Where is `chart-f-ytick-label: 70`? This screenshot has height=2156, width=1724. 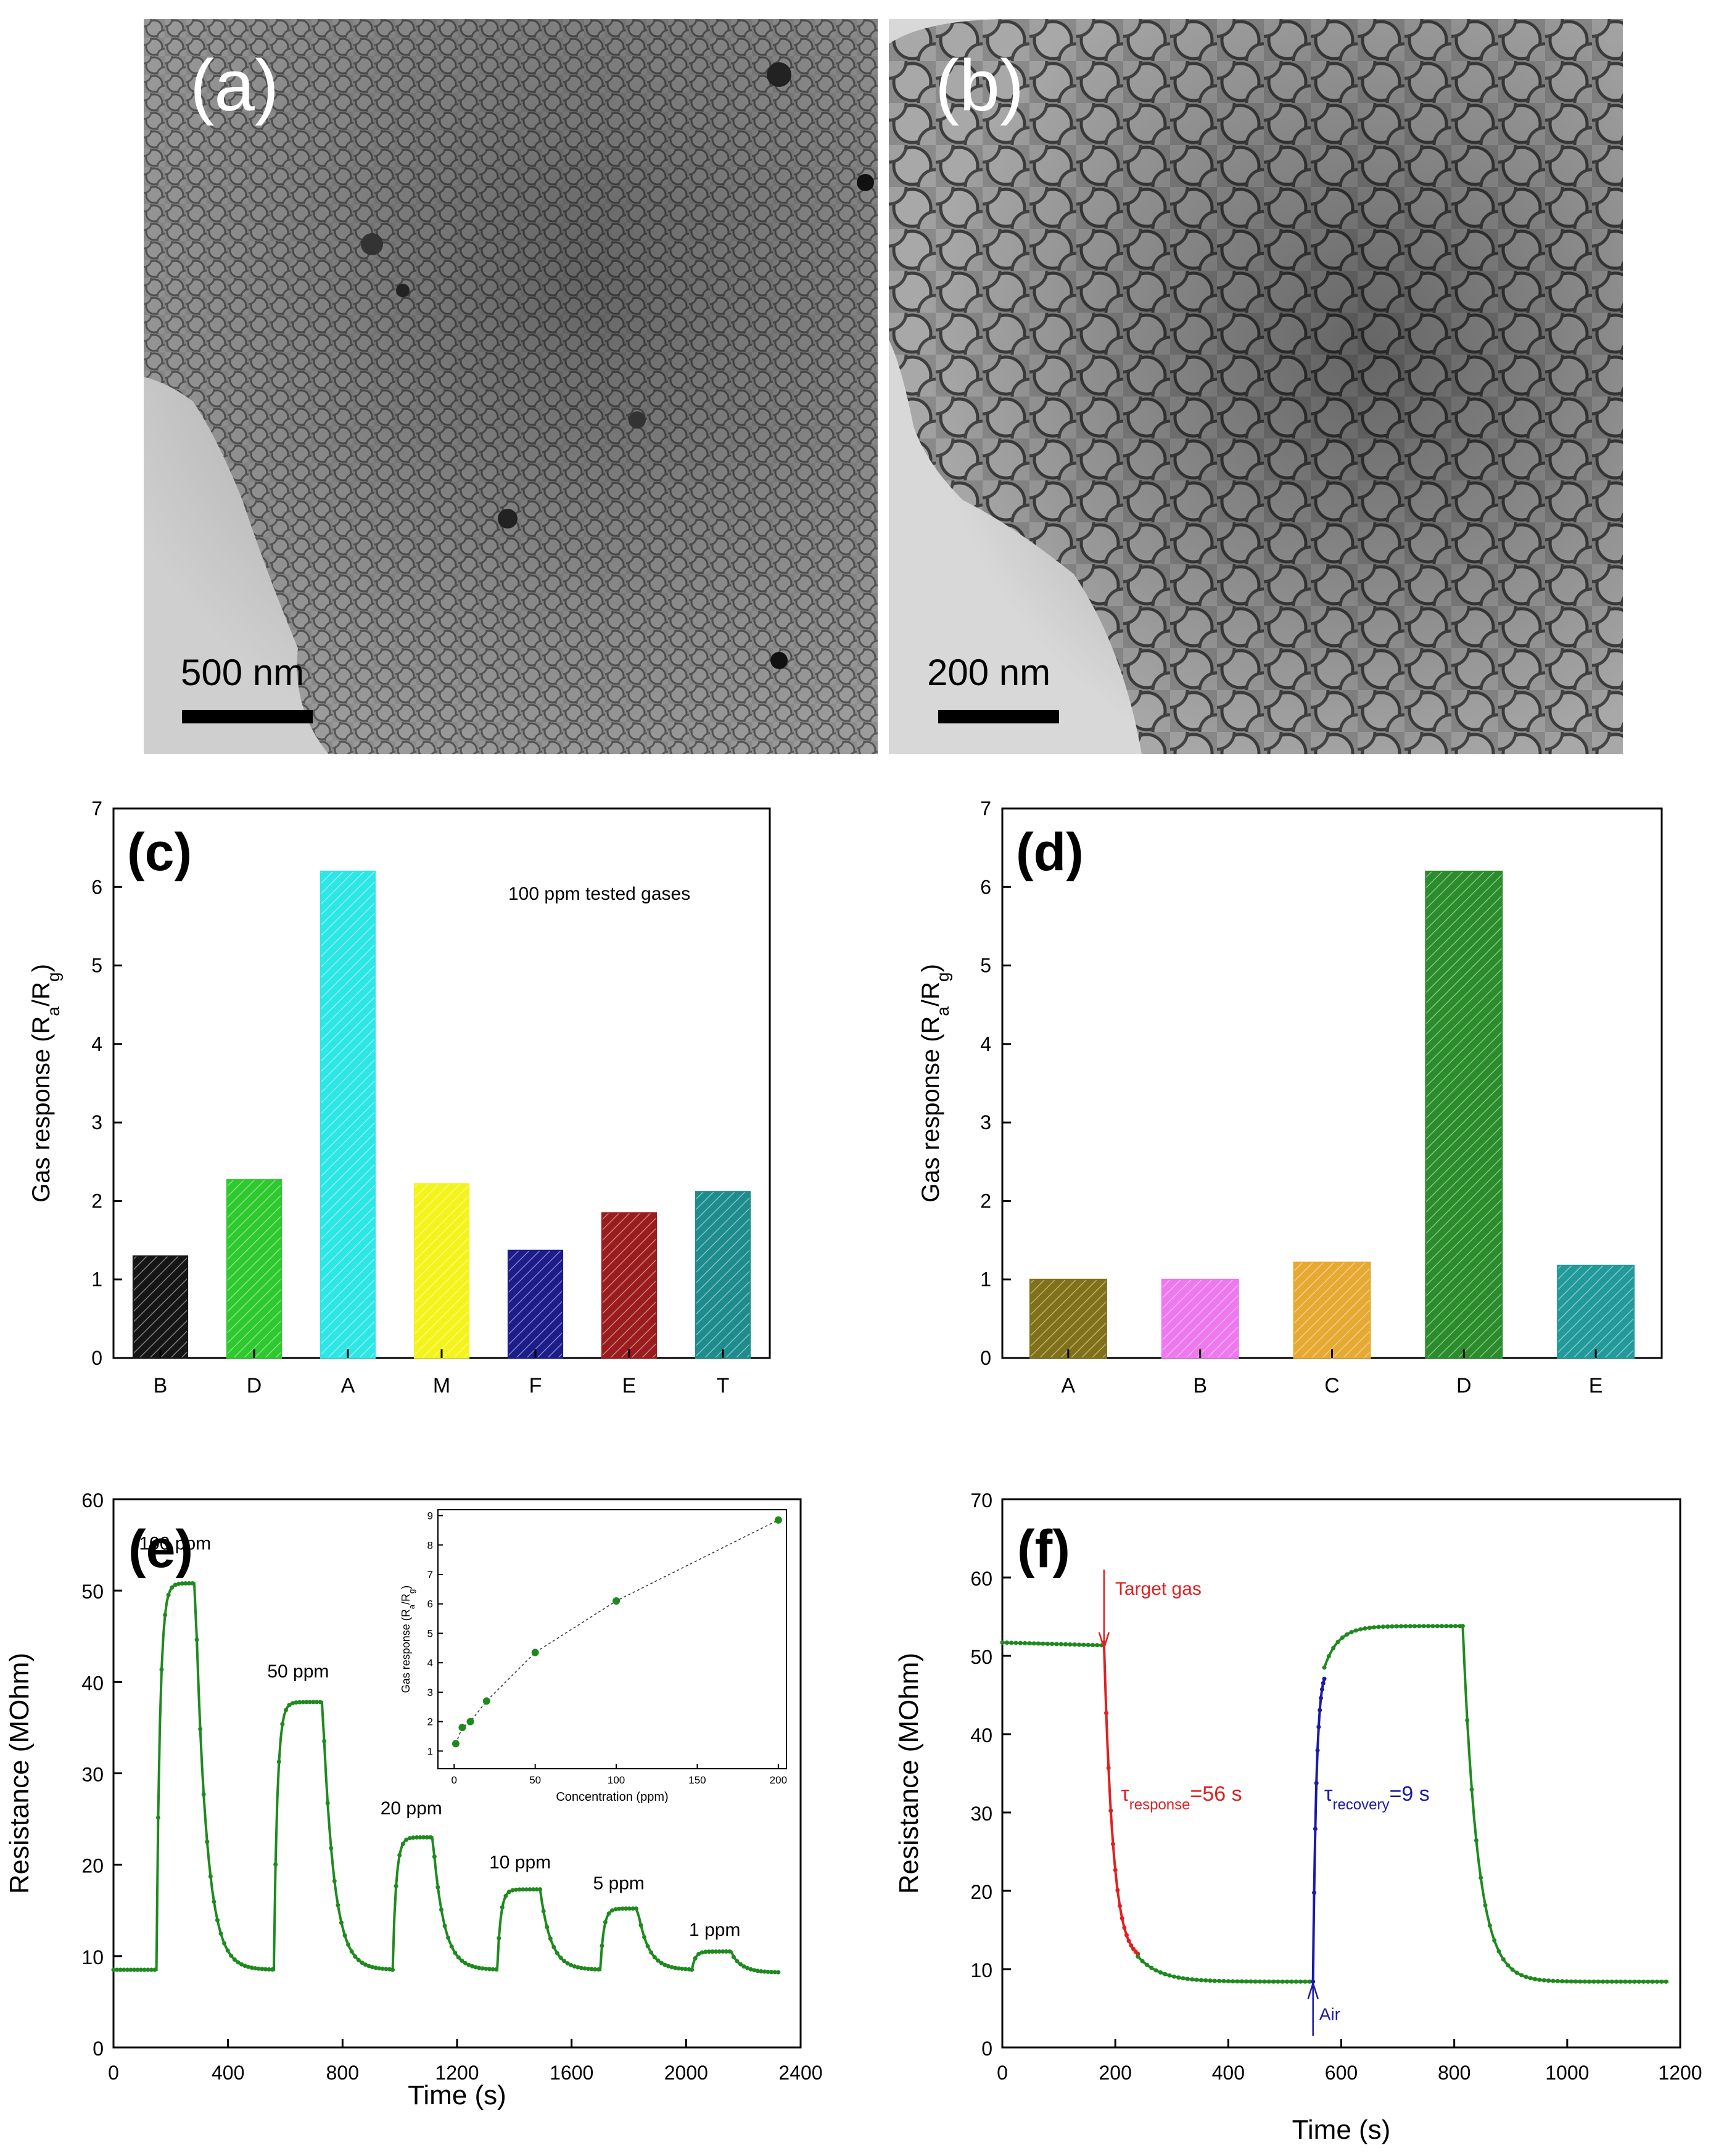 chart-f-ytick-label: 70 is located at coordinates (981, 1500).